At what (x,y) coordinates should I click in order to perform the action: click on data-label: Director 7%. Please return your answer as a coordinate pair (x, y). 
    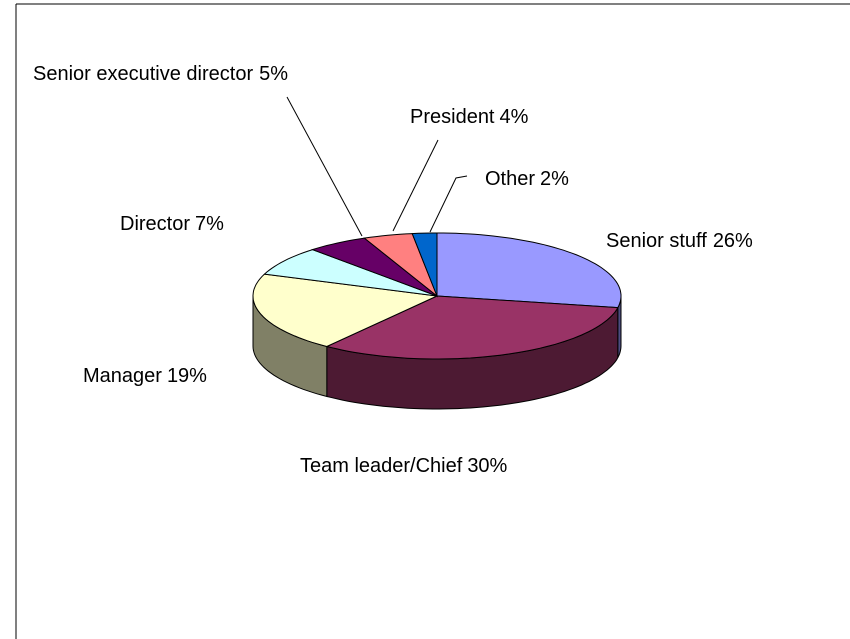
    Looking at the image, I should click on (172, 224).